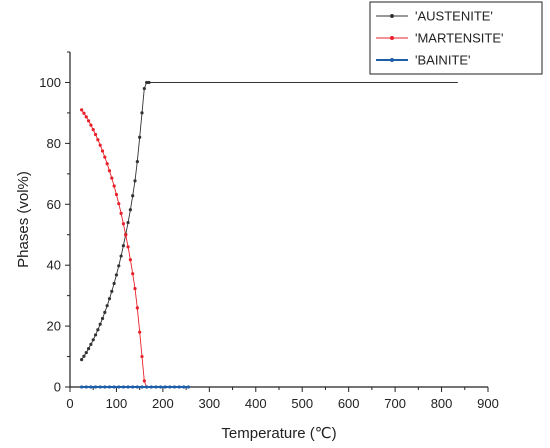  I want to click on y-tick-label: 40, so click(54, 265).